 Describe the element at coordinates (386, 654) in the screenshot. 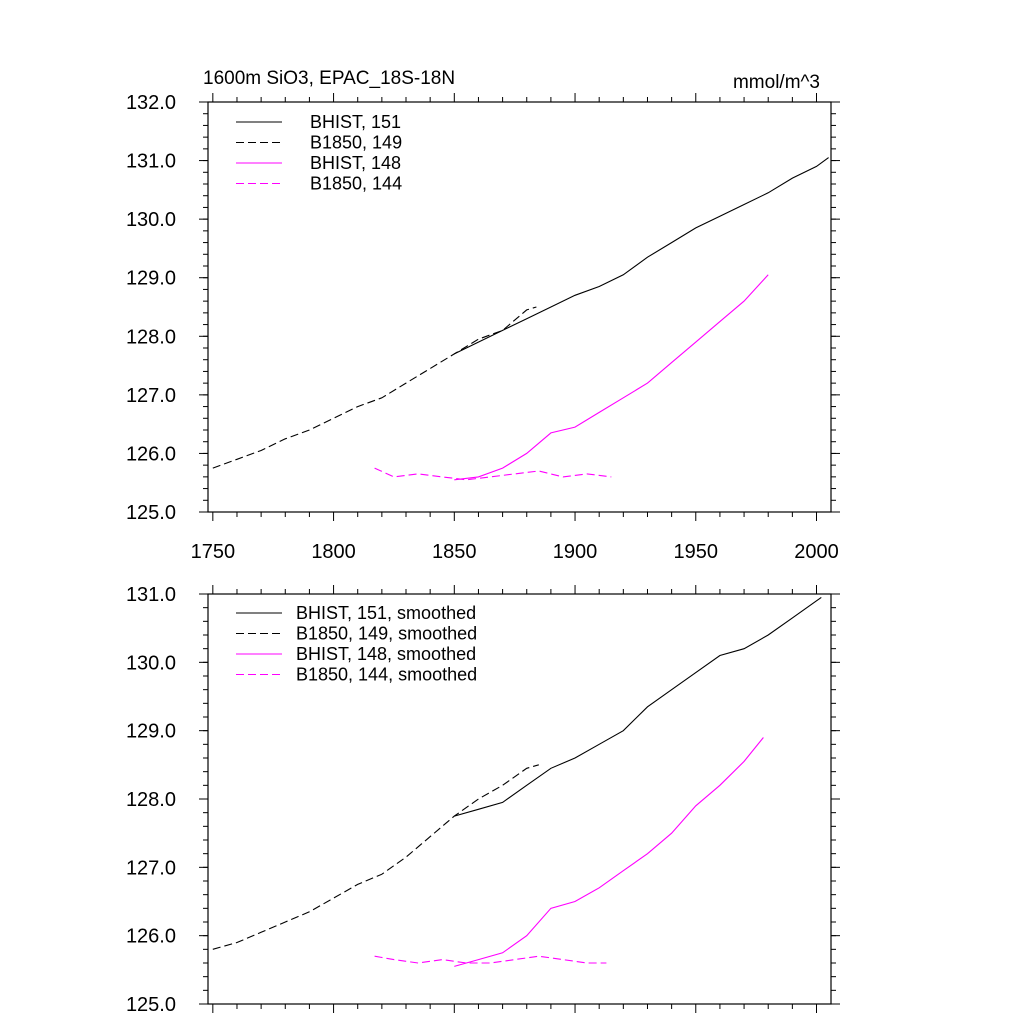

I see `legend-label: BHIST, 148, smoothed` at that location.